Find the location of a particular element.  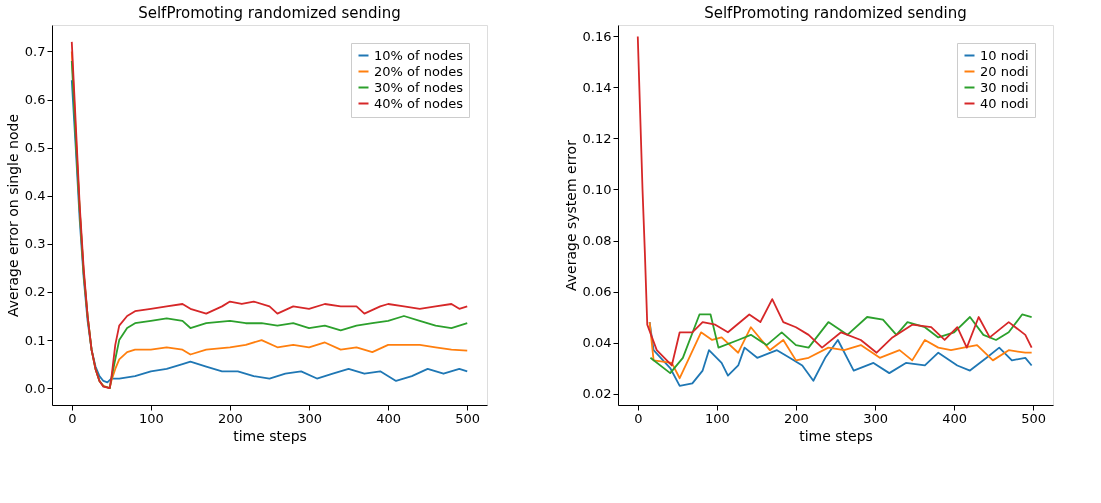

y-tick-label: 0.7 is located at coordinates (35, 51).